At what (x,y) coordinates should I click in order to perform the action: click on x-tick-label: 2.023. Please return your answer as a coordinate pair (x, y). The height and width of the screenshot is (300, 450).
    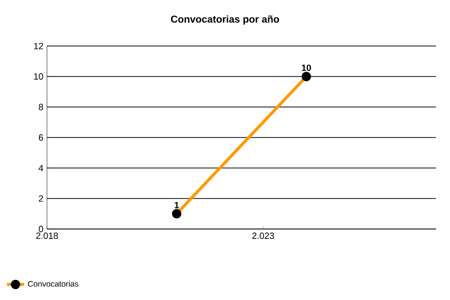
    Looking at the image, I should click on (263, 235).